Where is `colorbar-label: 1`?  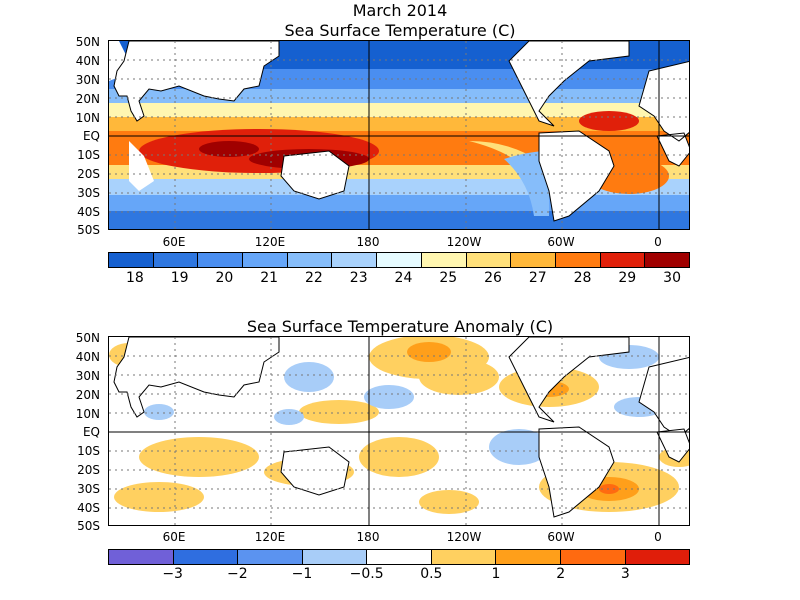 colorbar-label: 1 is located at coordinates (496, 574).